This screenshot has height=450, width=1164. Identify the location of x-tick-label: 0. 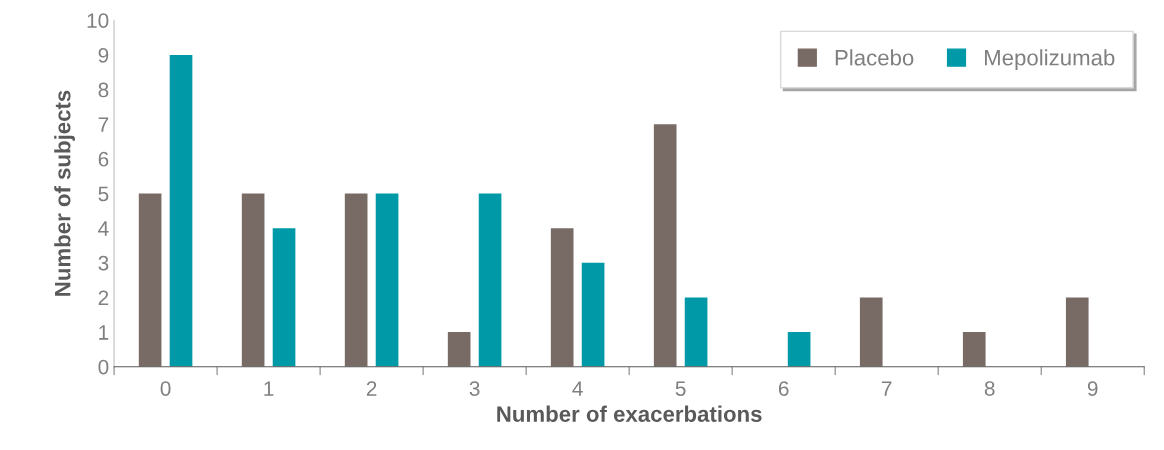
(165, 388).